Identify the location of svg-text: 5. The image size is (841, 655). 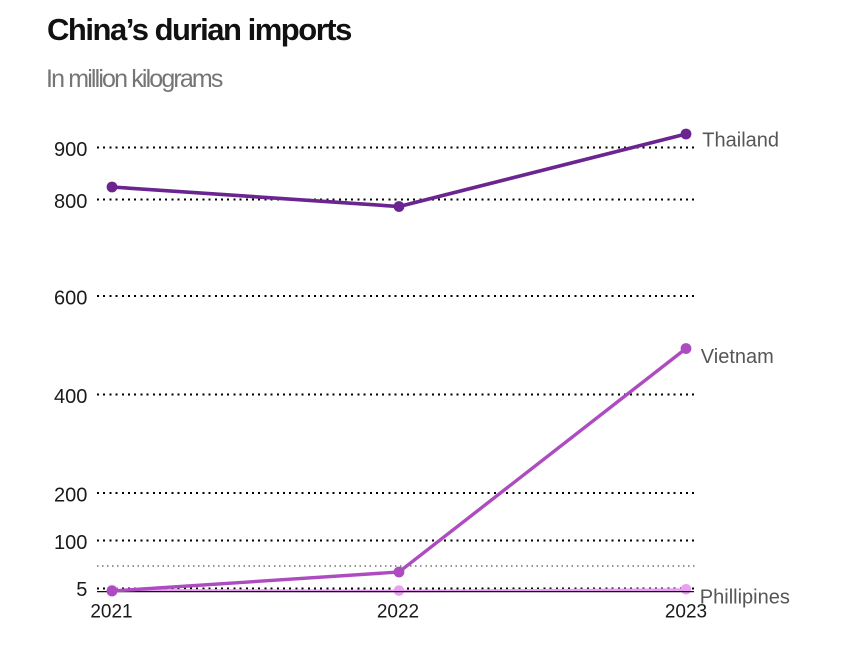
(81, 590).